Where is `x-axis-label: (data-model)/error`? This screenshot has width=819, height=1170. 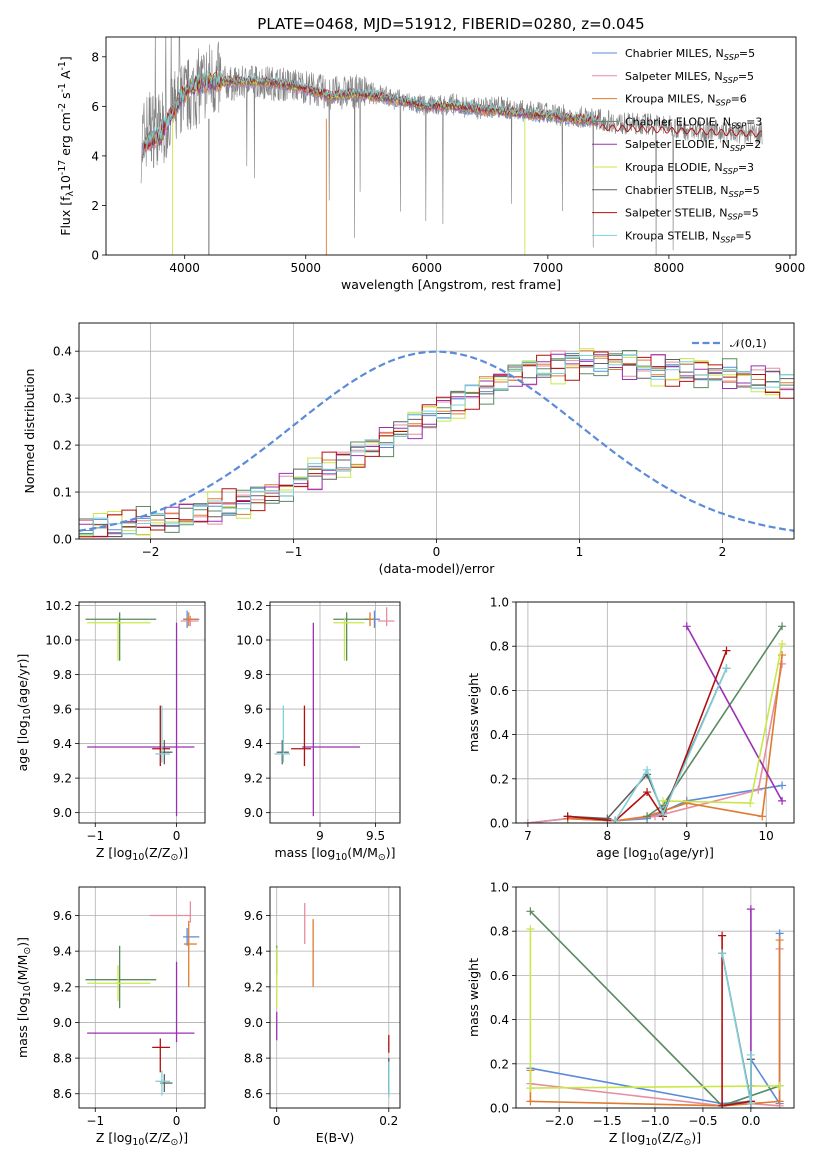 x-axis-label: (data-model)/error is located at coordinates (437, 568).